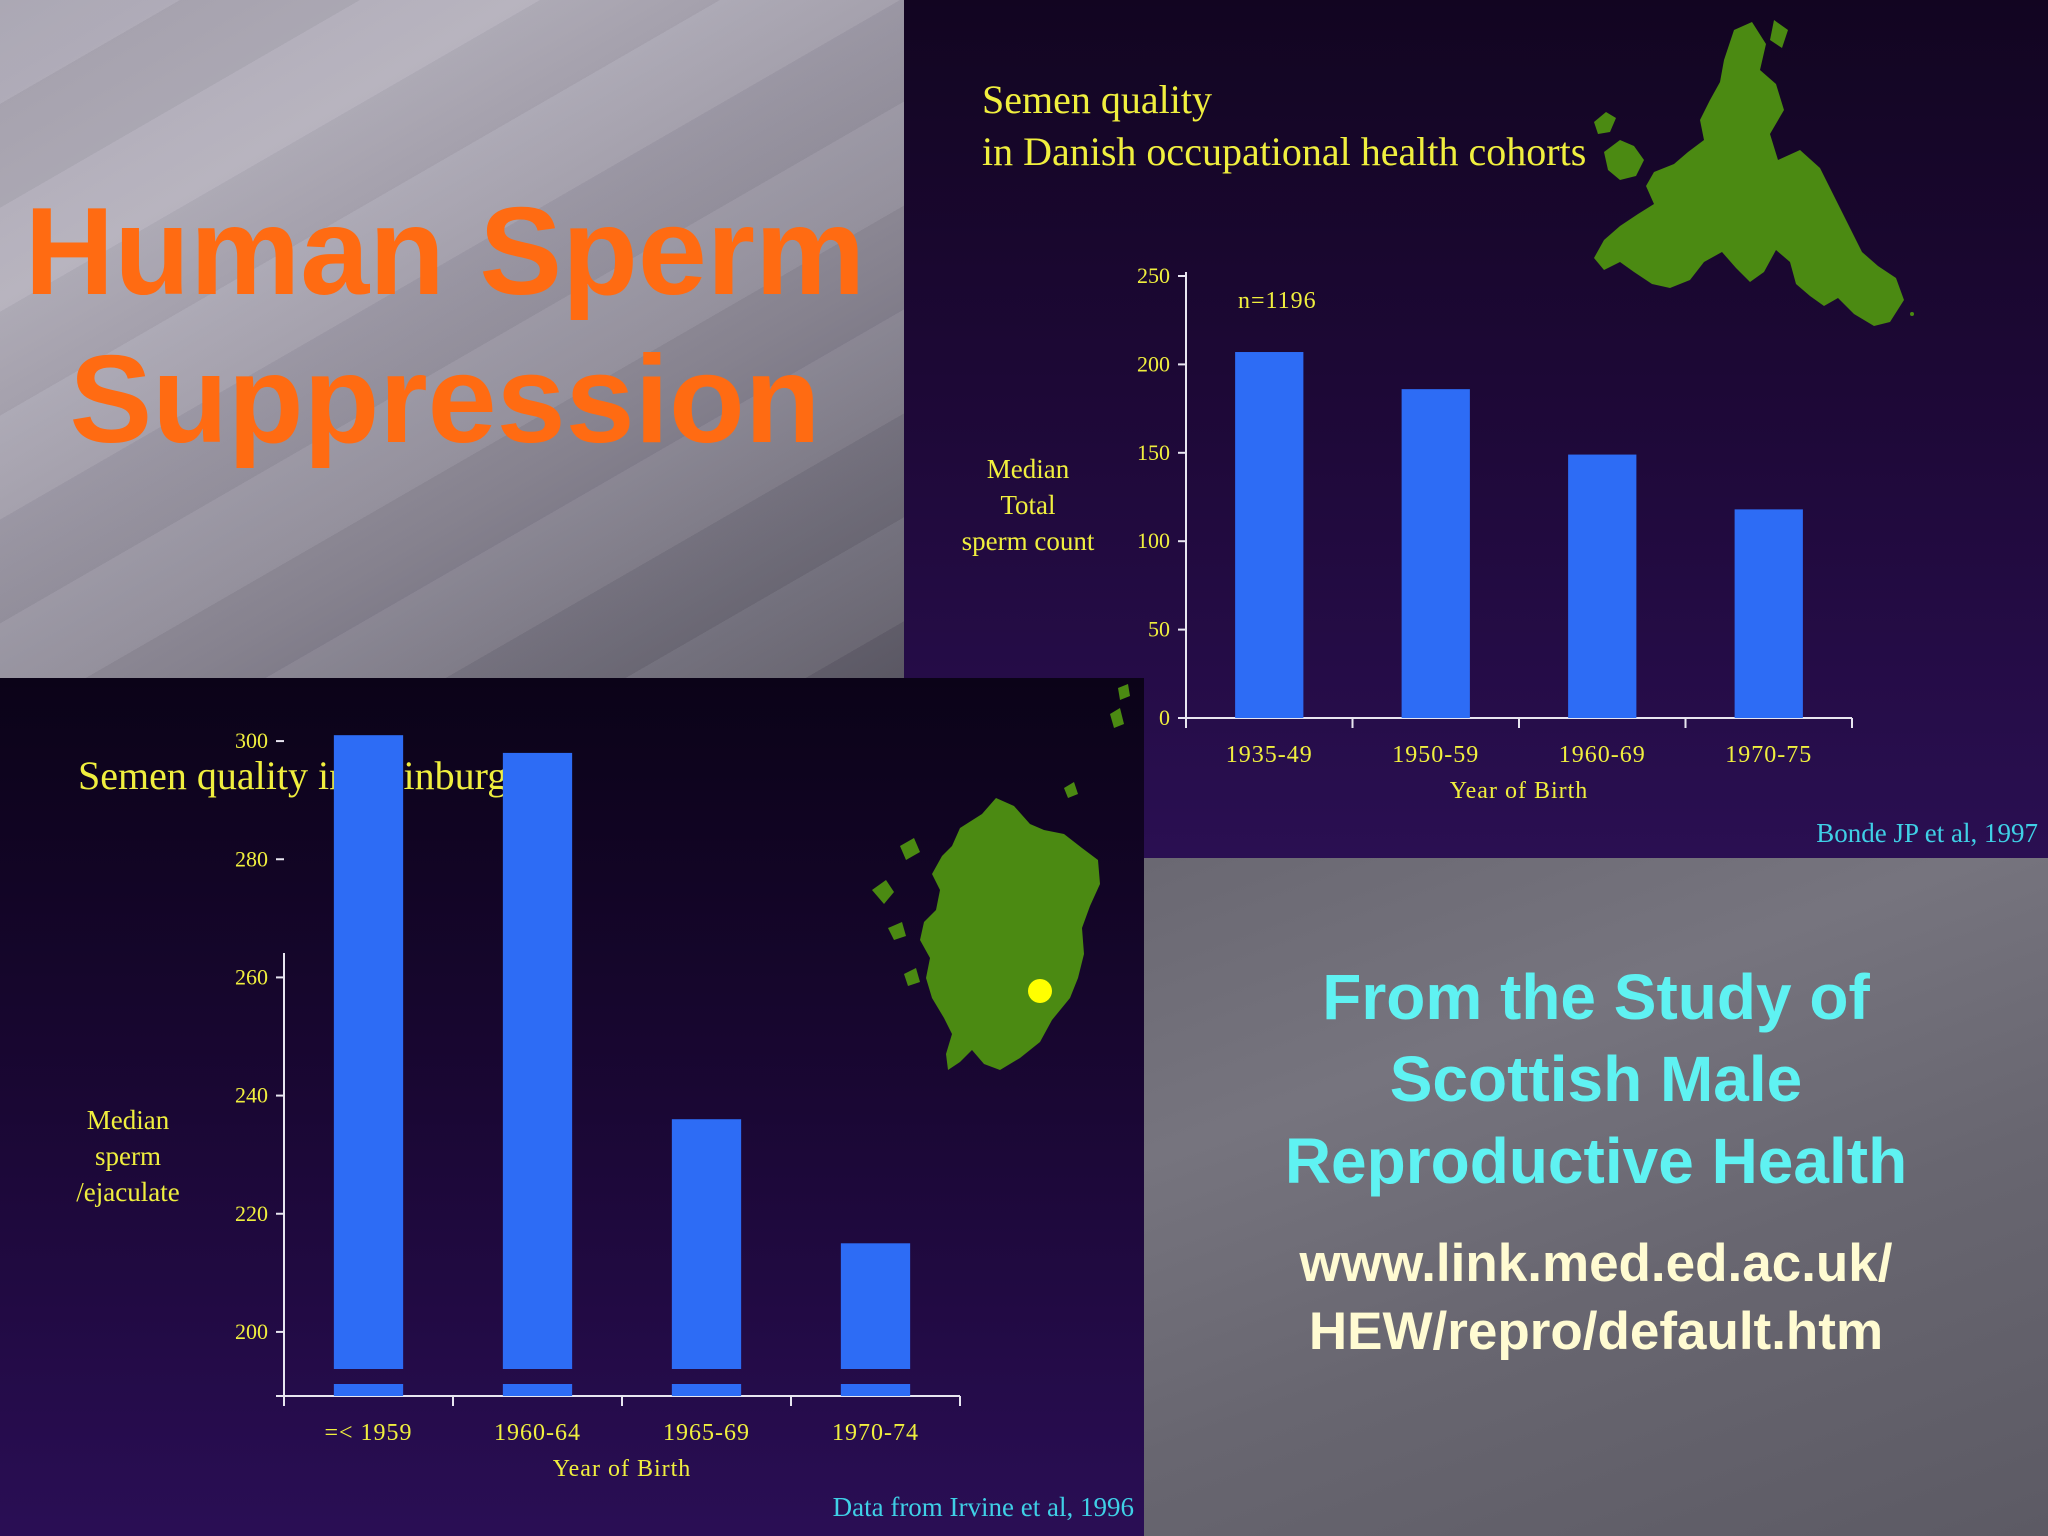 This screenshot has width=2048, height=1536. I want to click on danish-ytick-label: 250, so click(1153, 275).